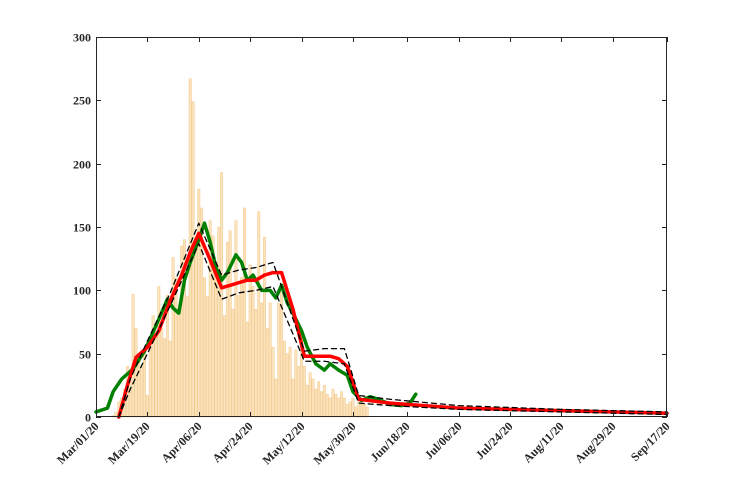  I want to click on y-tick-label: 50, so click(85, 355).